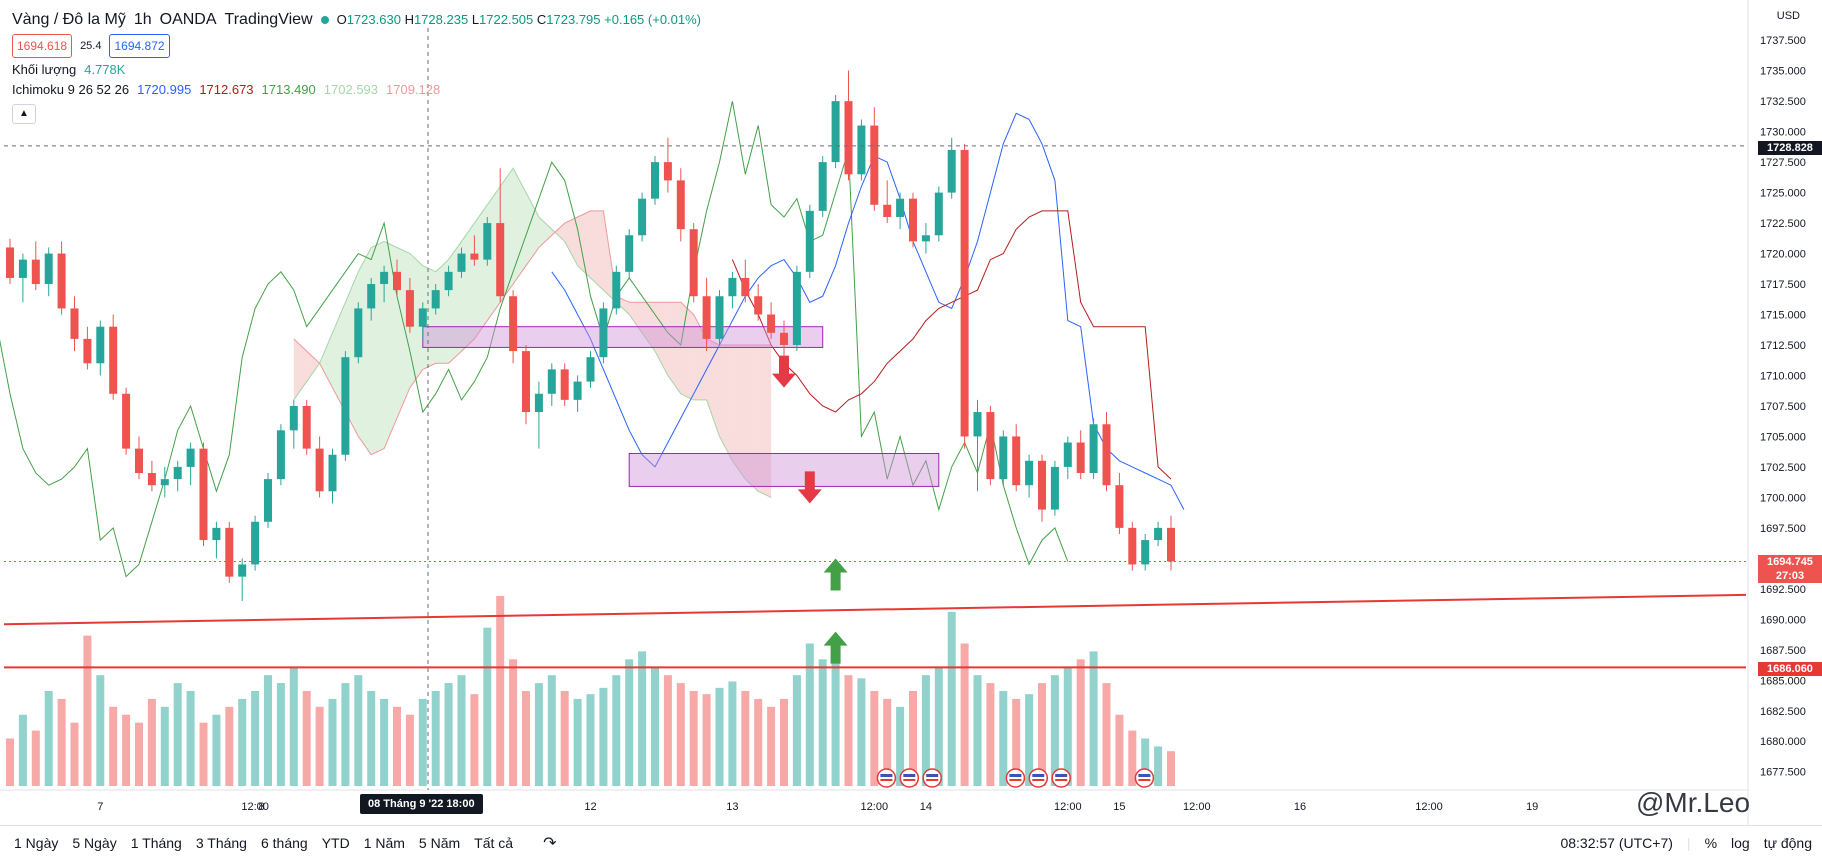 This screenshot has width=1822, height=859. What do you see at coordinates (421, 804) in the screenshot?
I see `crosshair-time-label: 08 Tháng 9 '22 18:00` at bounding box center [421, 804].